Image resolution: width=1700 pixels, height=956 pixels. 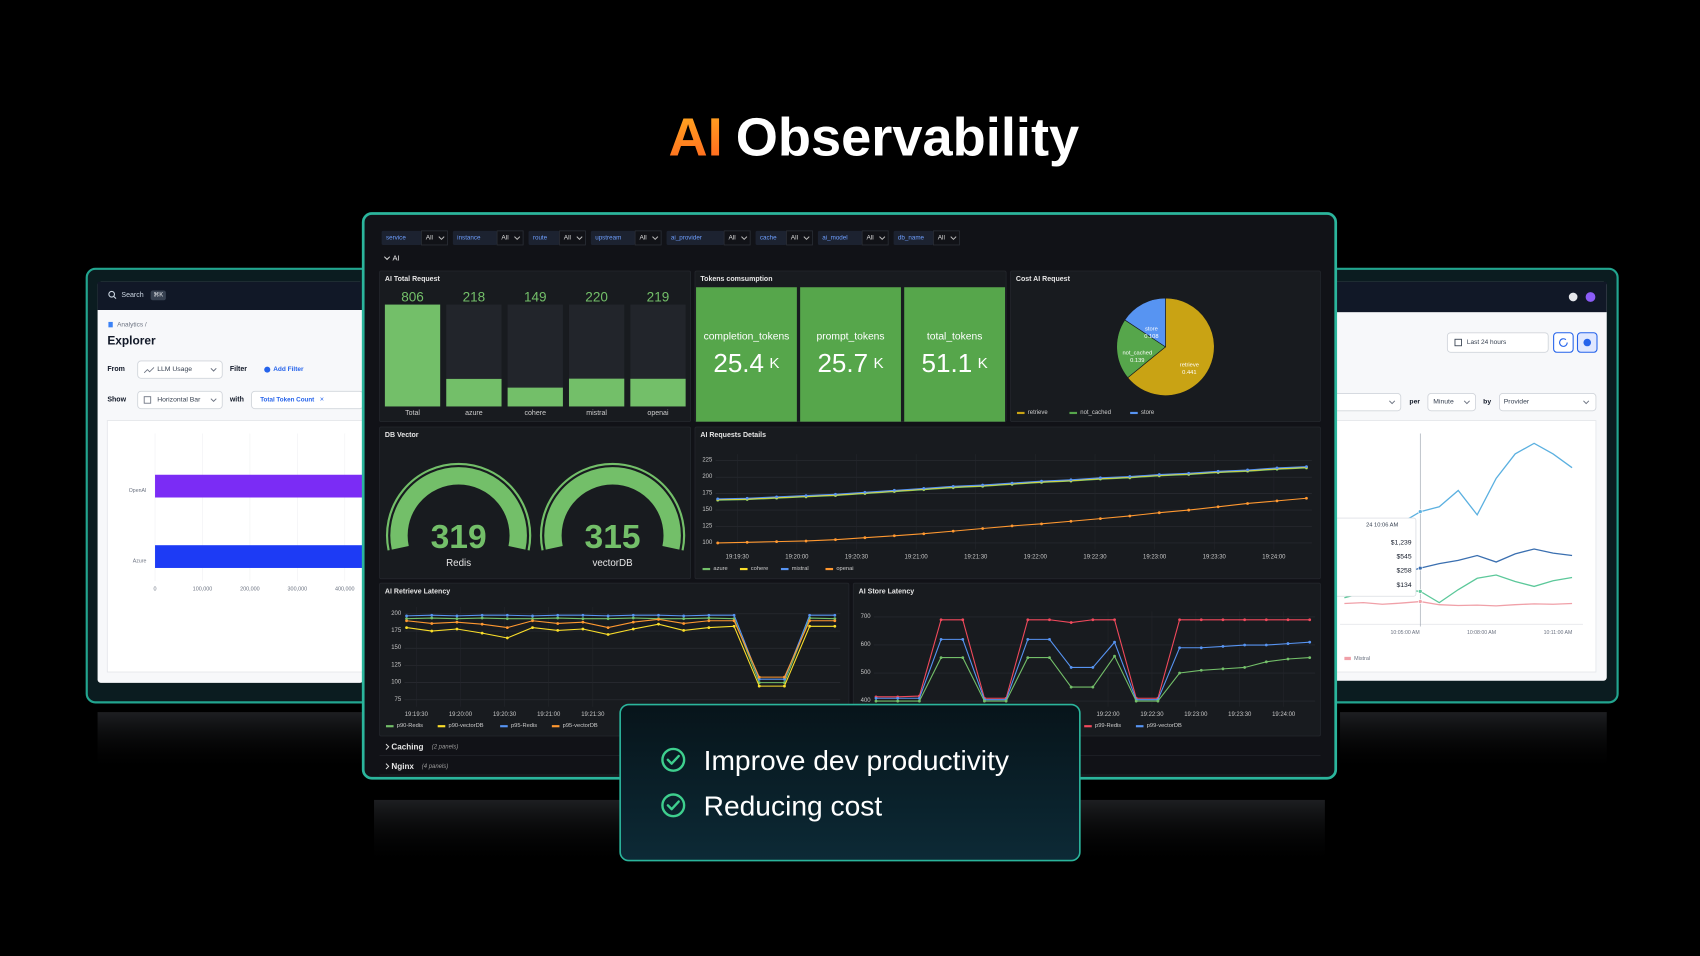 What do you see at coordinates (250, 590) in the screenshot?
I see `x-tick-label: 200,000` at bounding box center [250, 590].